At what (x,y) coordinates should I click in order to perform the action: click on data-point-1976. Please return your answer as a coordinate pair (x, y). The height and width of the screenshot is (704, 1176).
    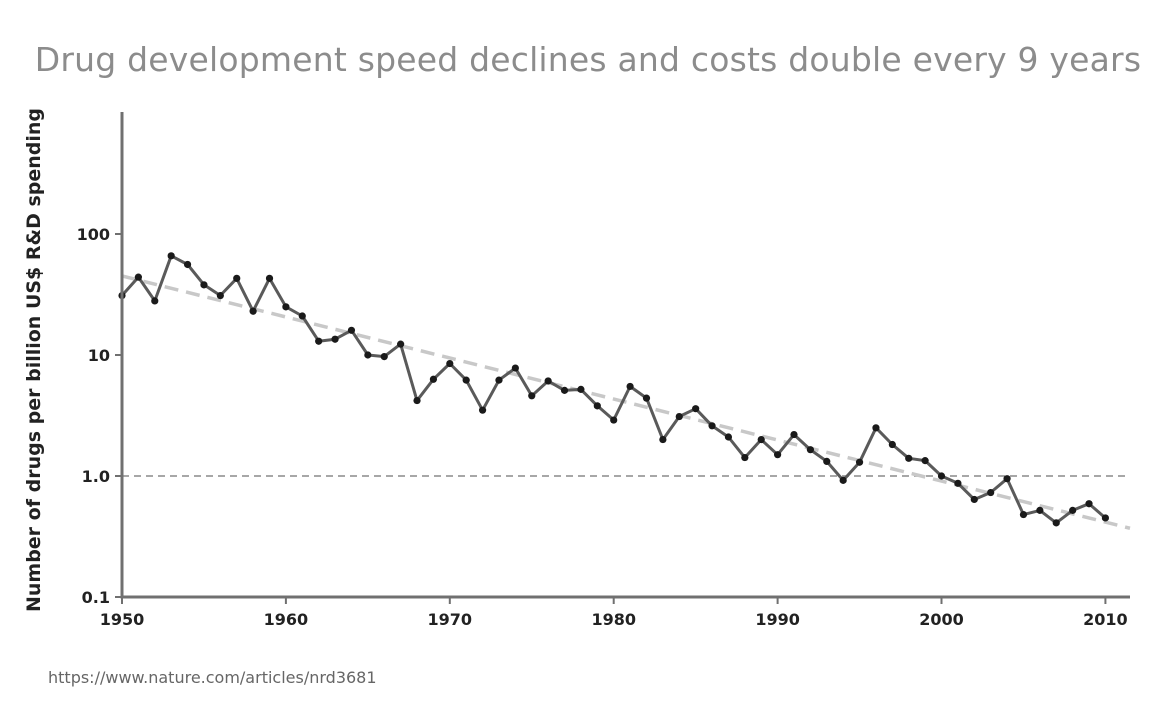
    Looking at the image, I should click on (548, 381).